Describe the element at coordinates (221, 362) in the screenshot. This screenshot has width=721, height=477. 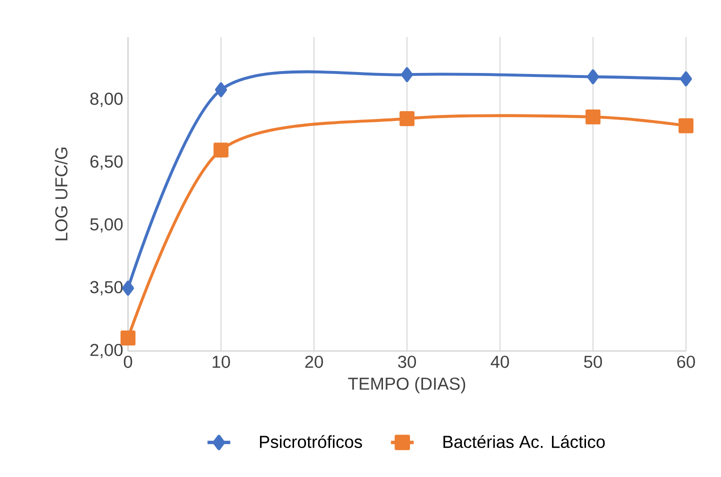
I see `x-tick-label: 10` at that location.